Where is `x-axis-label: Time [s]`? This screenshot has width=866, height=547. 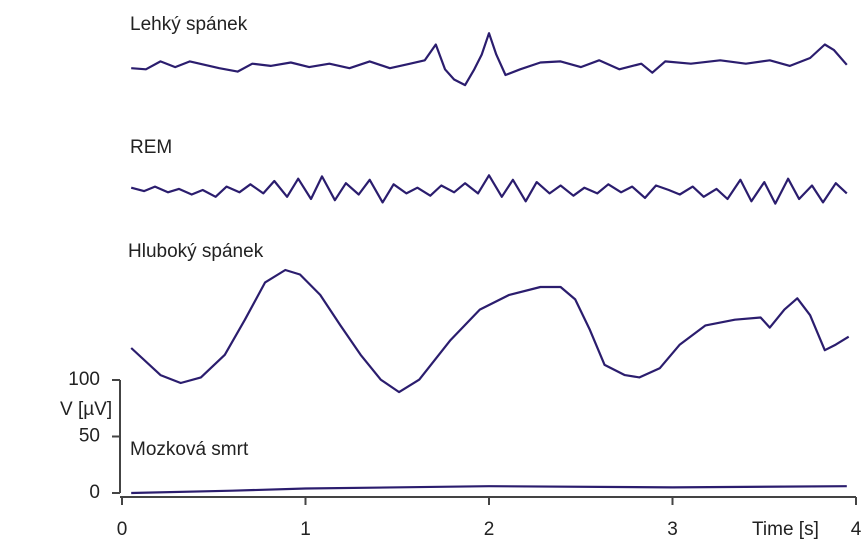
x-axis-label: Time [s] is located at coordinates (785, 529).